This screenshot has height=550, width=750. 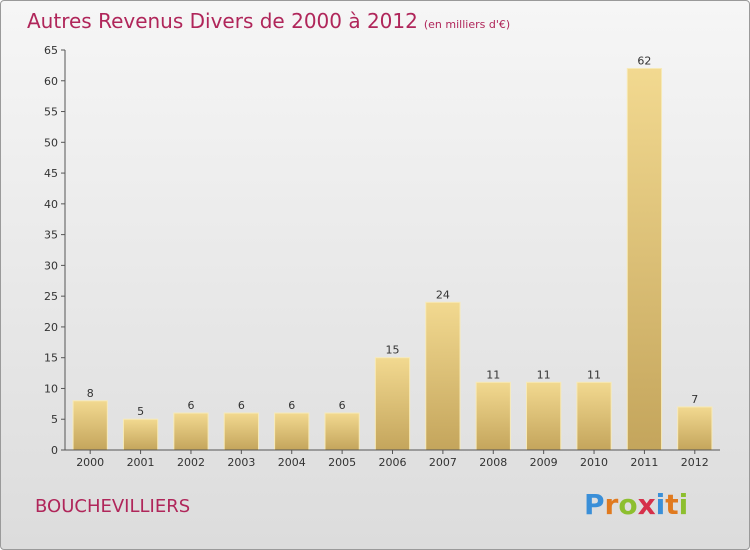 I want to click on y-tick-label: 0, so click(x=54, y=450).